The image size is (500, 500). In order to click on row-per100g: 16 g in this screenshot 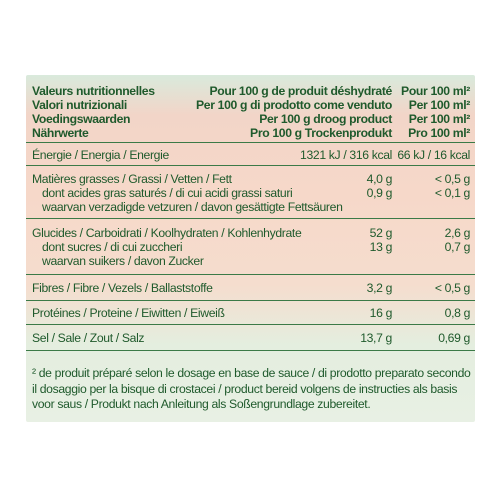, I will do `click(381, 313)`.